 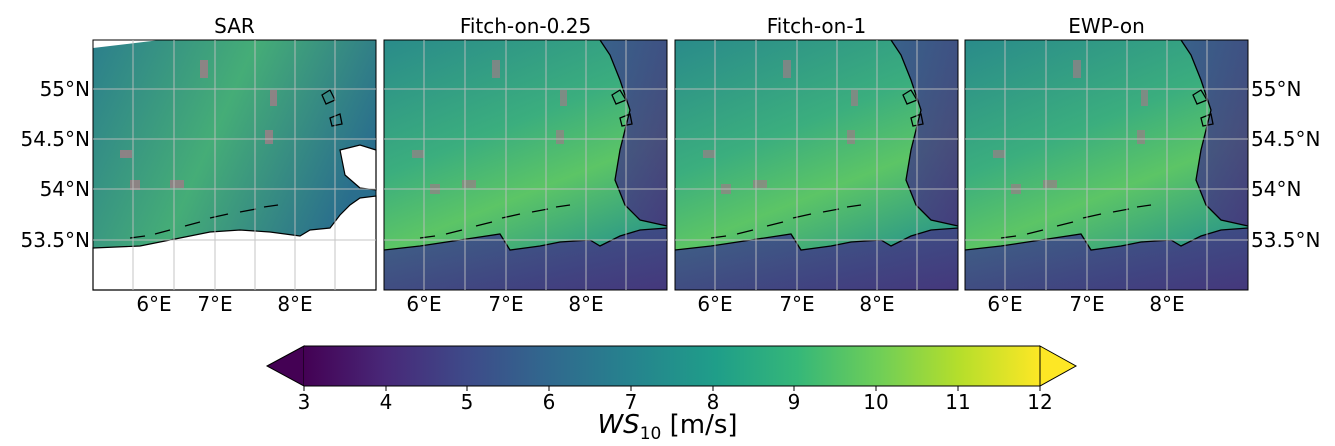 What do you see at coordinates (424, 304) in the screenshot?
I see `lon-label-p2-6e: 6°E` at bounding box center [424, 304].